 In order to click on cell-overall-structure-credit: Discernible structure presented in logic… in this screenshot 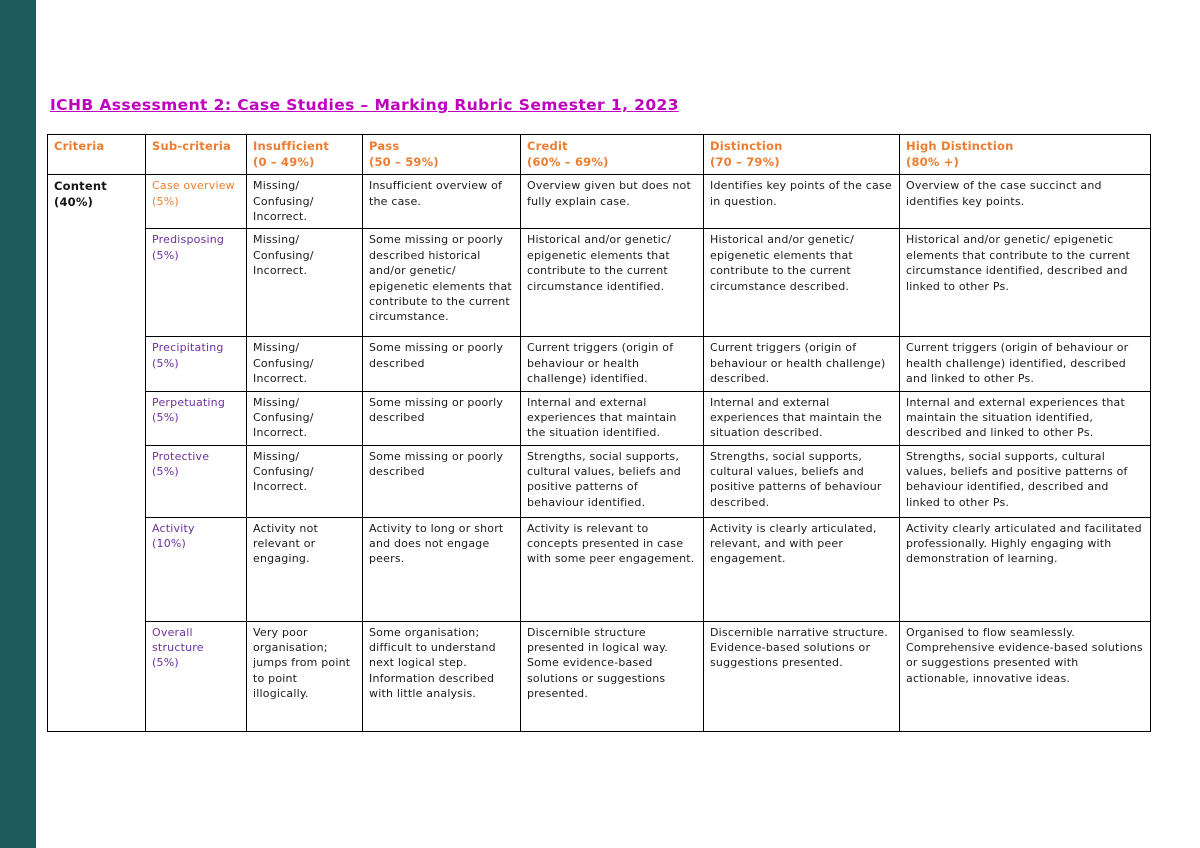, I will do `click(612, 676)`.